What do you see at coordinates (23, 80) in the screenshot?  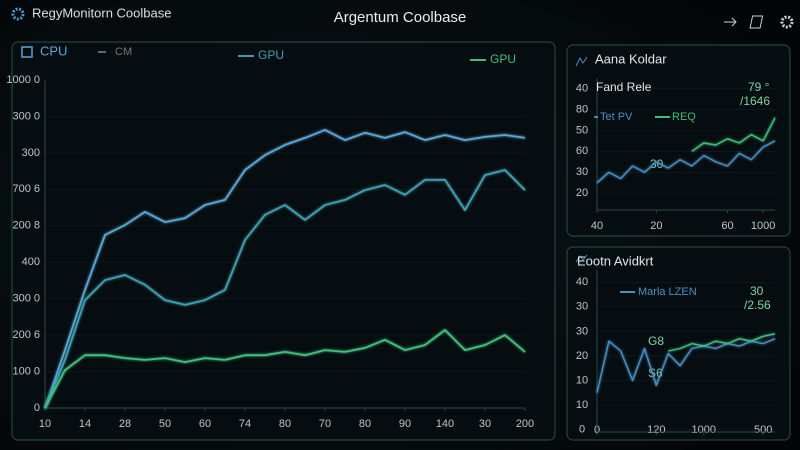 I see `y-tick-label: 1000 0` at bounding box center [23, 80].